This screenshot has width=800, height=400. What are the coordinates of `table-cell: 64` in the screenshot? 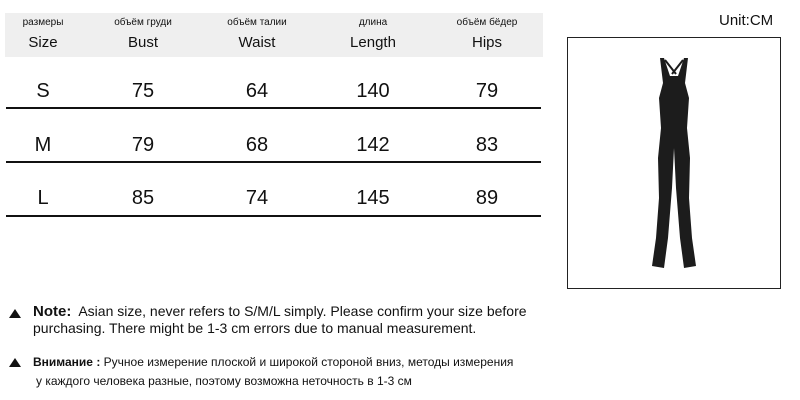 It's located at (257, 91).